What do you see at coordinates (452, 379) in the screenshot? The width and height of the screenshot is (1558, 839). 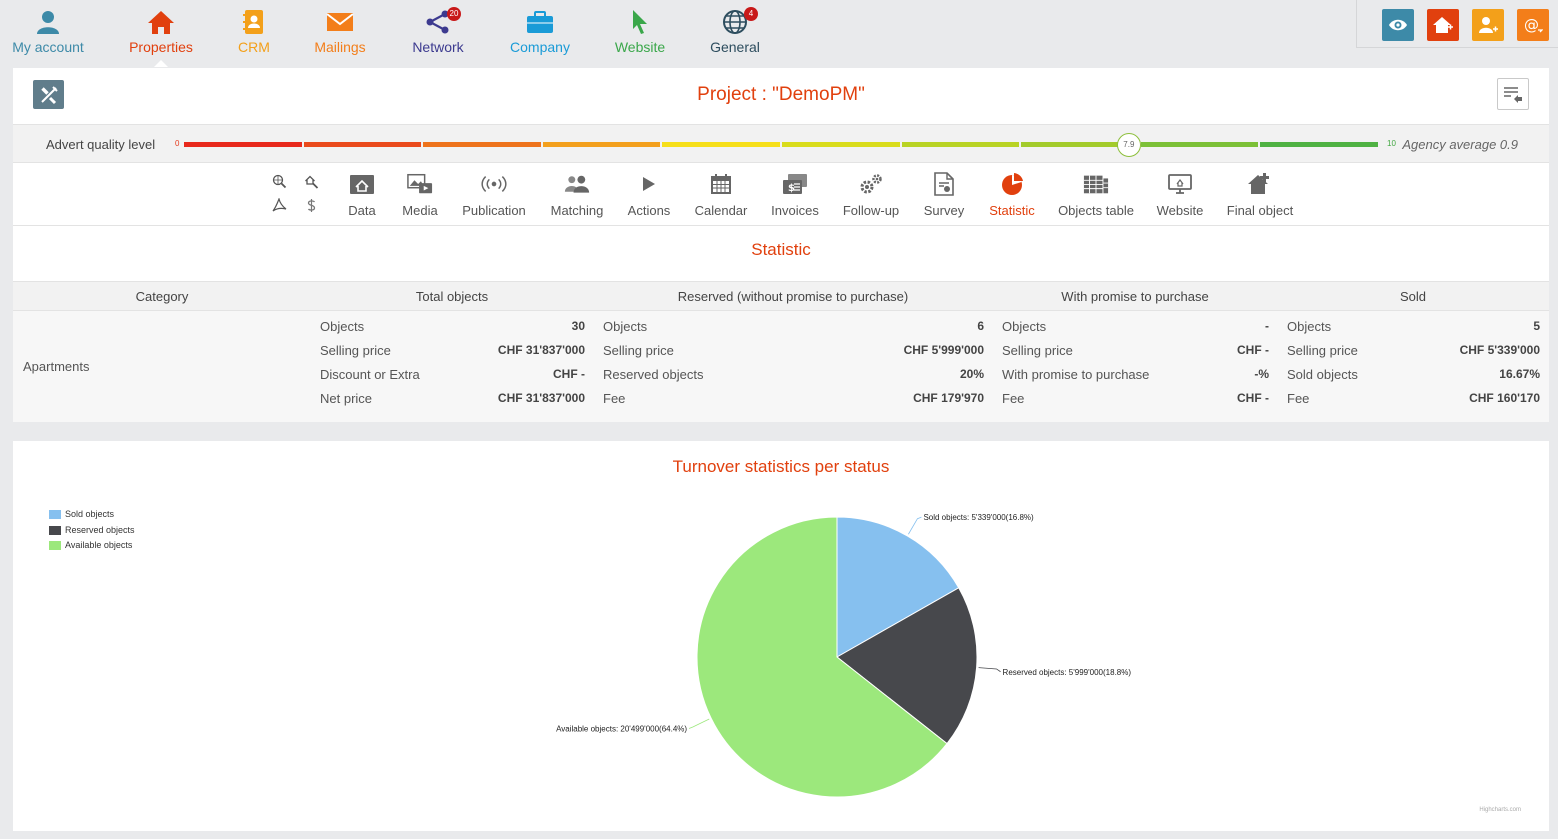 I see `stat-row: Discount or Extra CHF -` at bounding box center [452, 379].